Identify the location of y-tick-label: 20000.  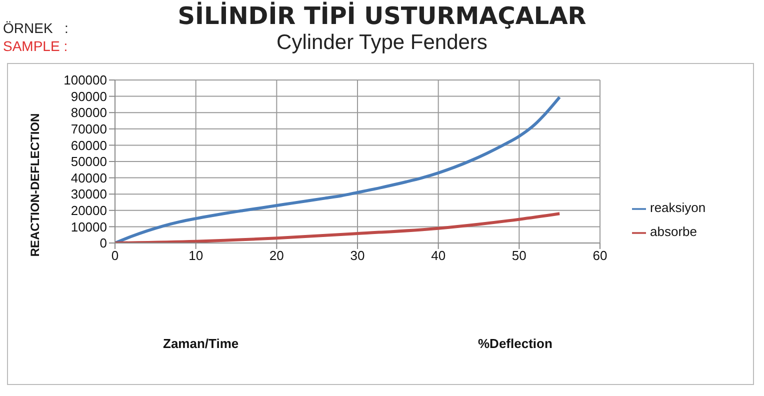
(88, 210).